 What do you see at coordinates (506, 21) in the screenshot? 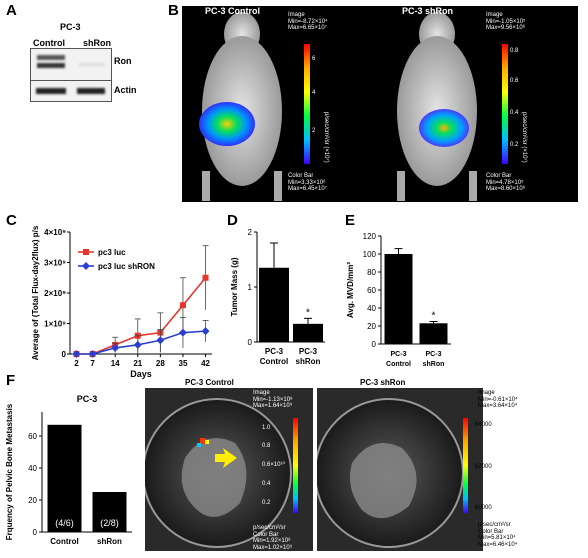
I see `b-shron-image-min: Min=-1.05×10⁵` at bounding box center [506, 21].